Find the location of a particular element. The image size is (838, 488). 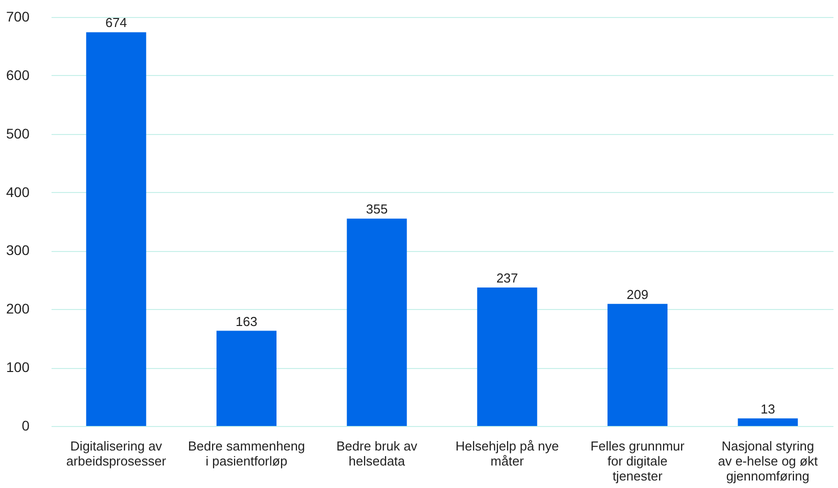

x-tick-label: Nasjonal styring av e-helse og økt gjennomføring is located at coordinates (768, 461).